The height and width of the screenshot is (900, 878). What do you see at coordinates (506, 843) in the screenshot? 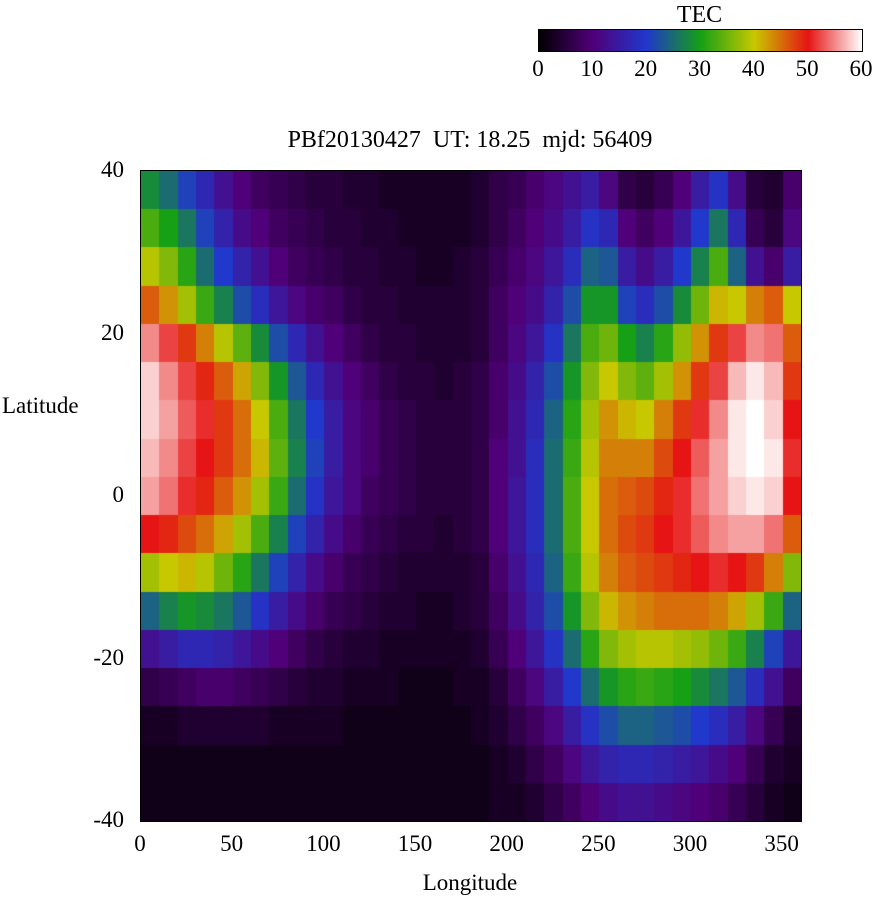
I see `x-tick-label: 200` at bounding box center [506, 843].